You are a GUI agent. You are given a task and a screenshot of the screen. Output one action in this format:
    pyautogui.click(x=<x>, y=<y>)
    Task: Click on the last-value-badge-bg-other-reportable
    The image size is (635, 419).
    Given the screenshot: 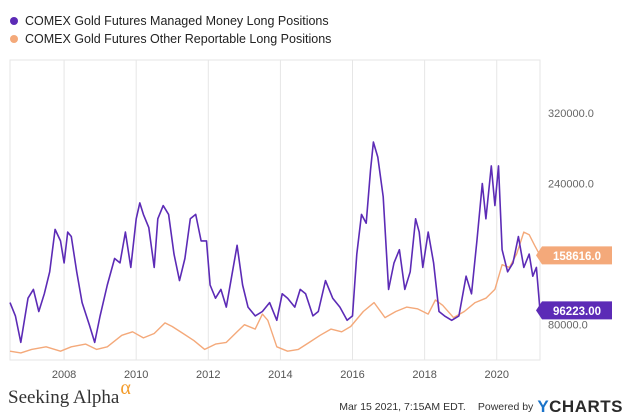 What is the action you would take?
    pyautogui.click(x=574, y=255)
    